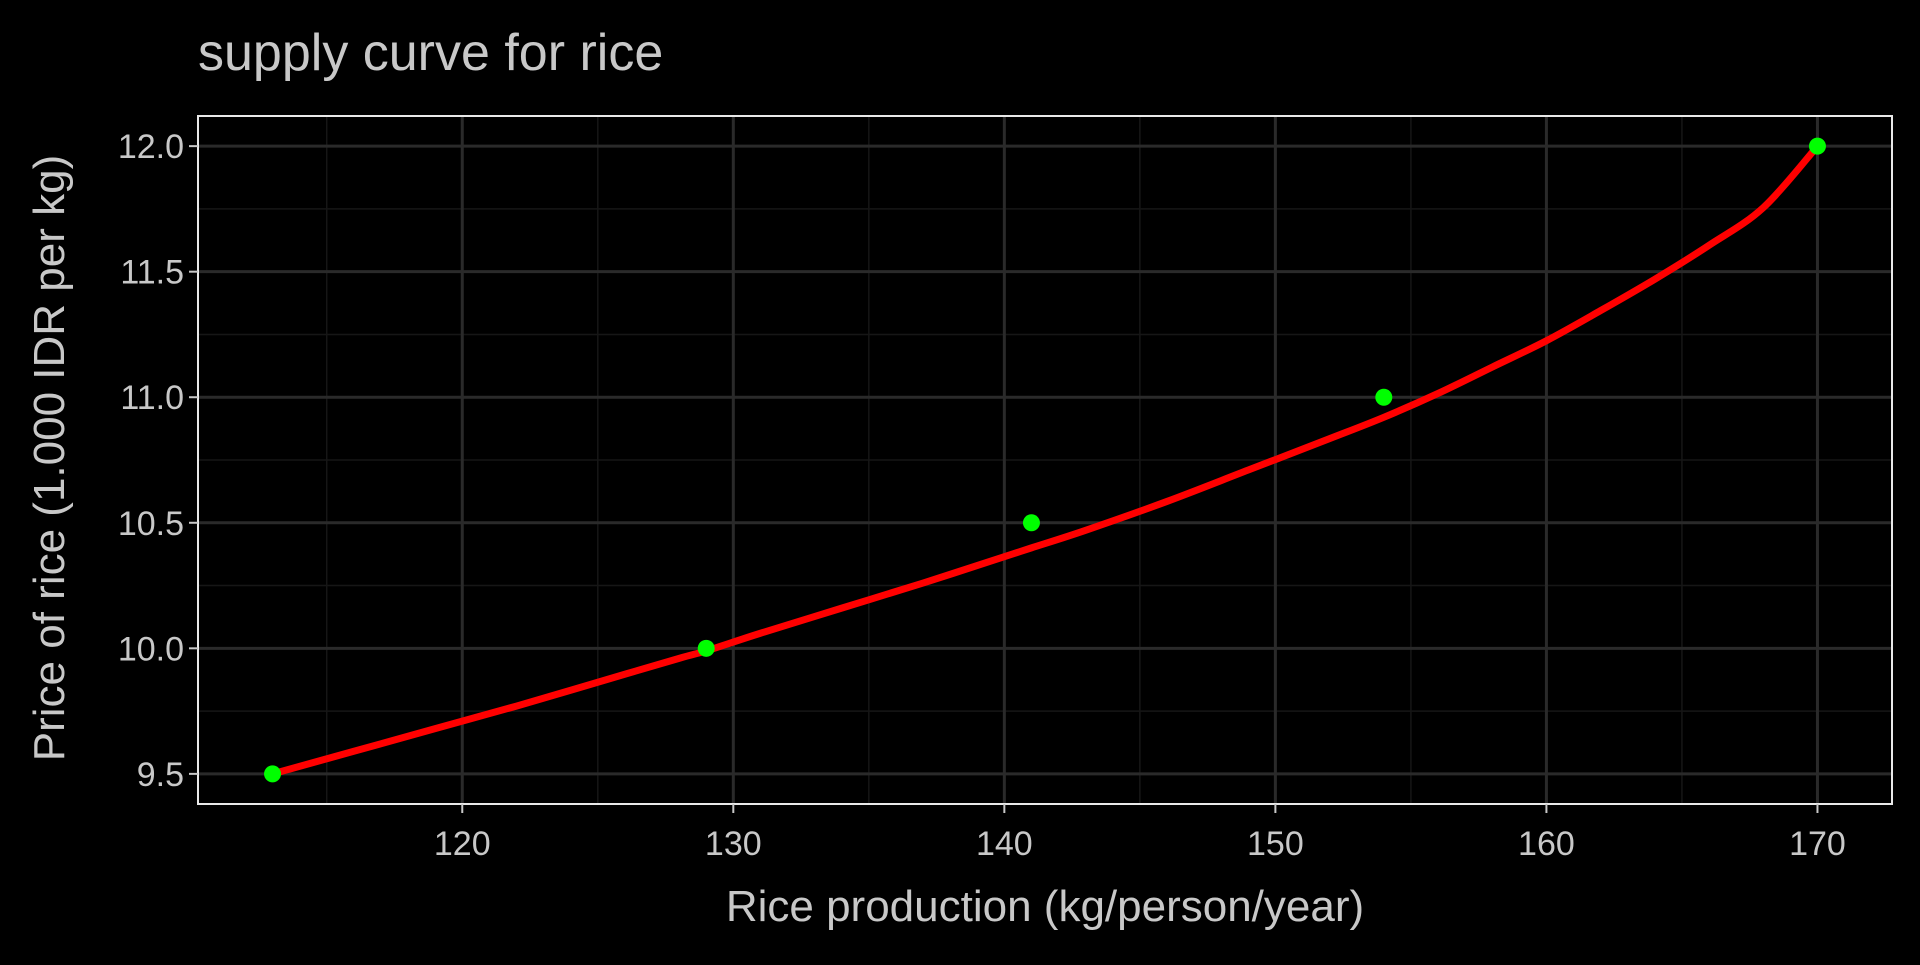  Describe the element at coordinates (1045, 906) in the screenshot. I see `x-axis-label: Rice production (kg/person/year)` at that location.